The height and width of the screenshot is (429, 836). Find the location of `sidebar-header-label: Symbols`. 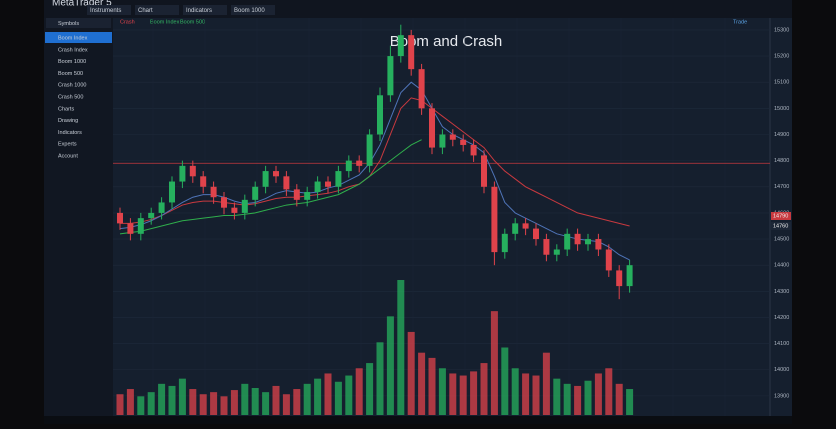

sidebar-header-label: Symbols is located at coordinates (68, 24).